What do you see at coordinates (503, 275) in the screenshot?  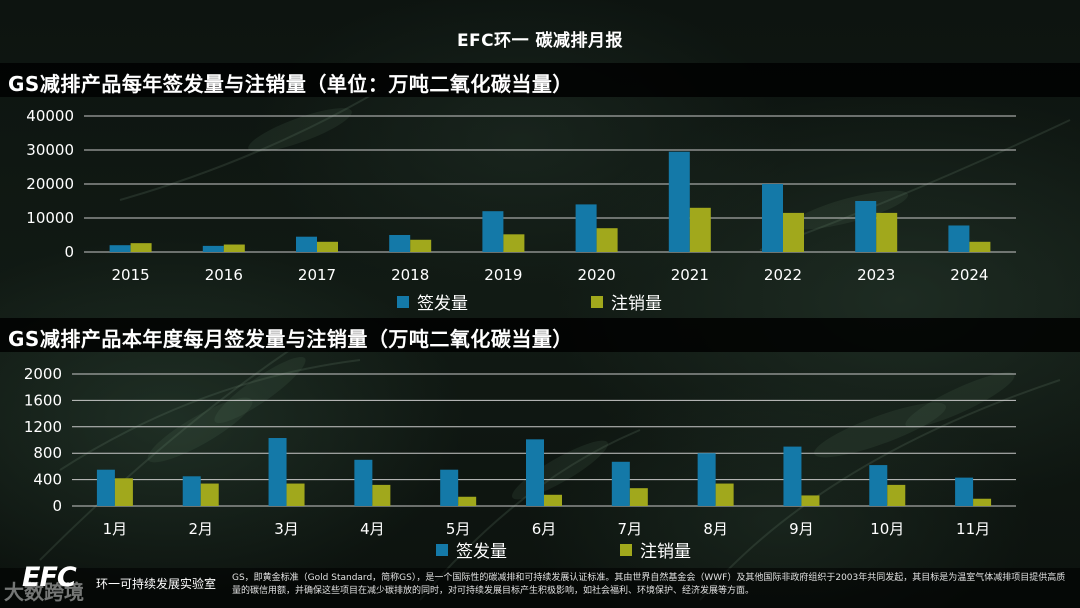 I see `x-tick-label: 2019` at bounding box center [503, 275].